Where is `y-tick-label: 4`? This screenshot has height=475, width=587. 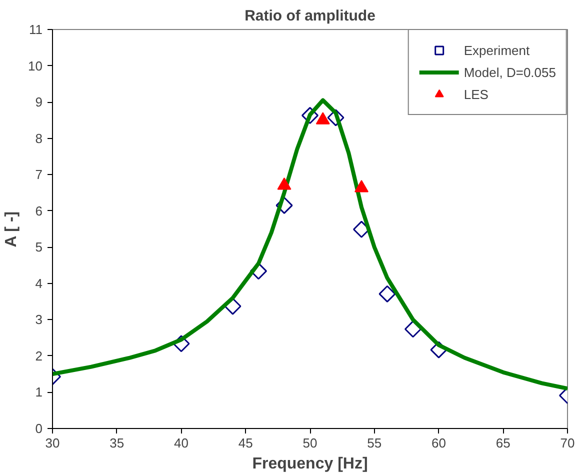 y-tick-label: 4 is located at coordinates (39, 283).